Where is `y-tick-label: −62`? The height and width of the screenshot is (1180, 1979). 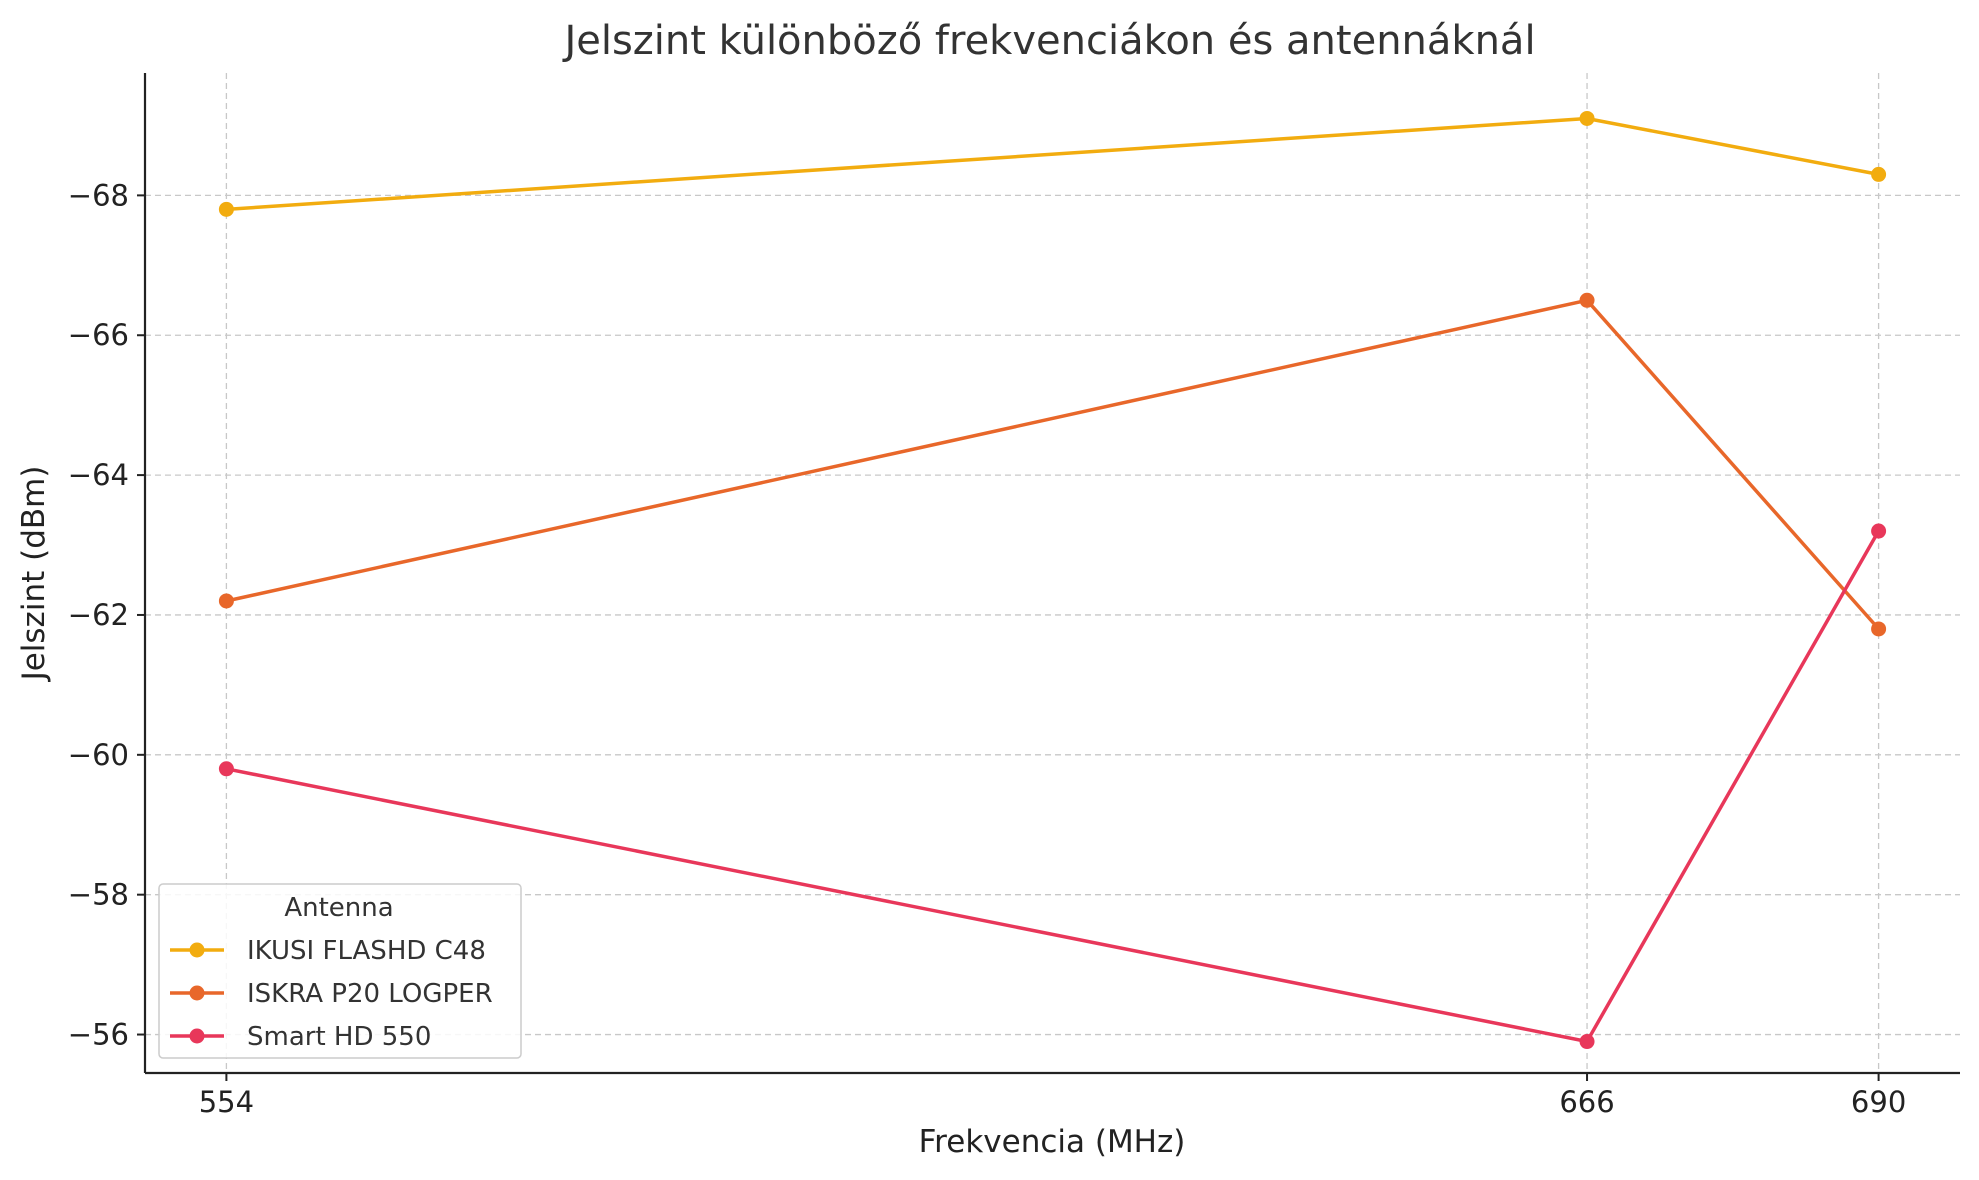
y-tick-label: −62 is located at coordinates (98, 615).